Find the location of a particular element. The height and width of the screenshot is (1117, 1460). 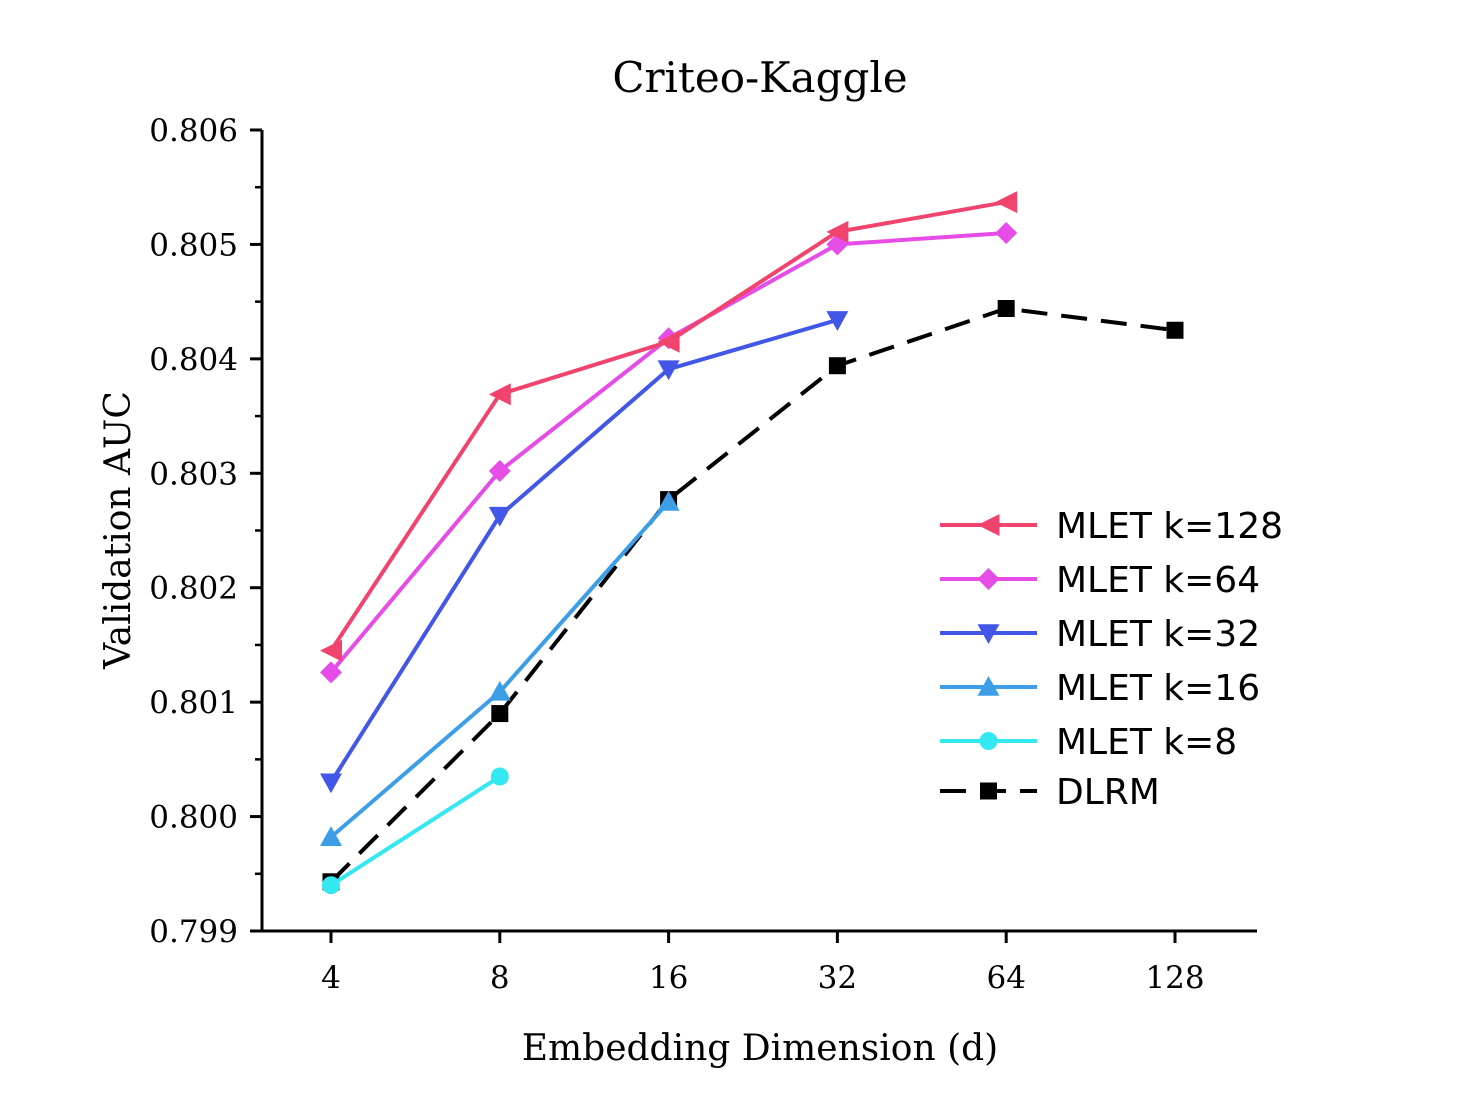

legend-label-mlet-k-128: MLET k=128 is located at coordinates (1169, 526).